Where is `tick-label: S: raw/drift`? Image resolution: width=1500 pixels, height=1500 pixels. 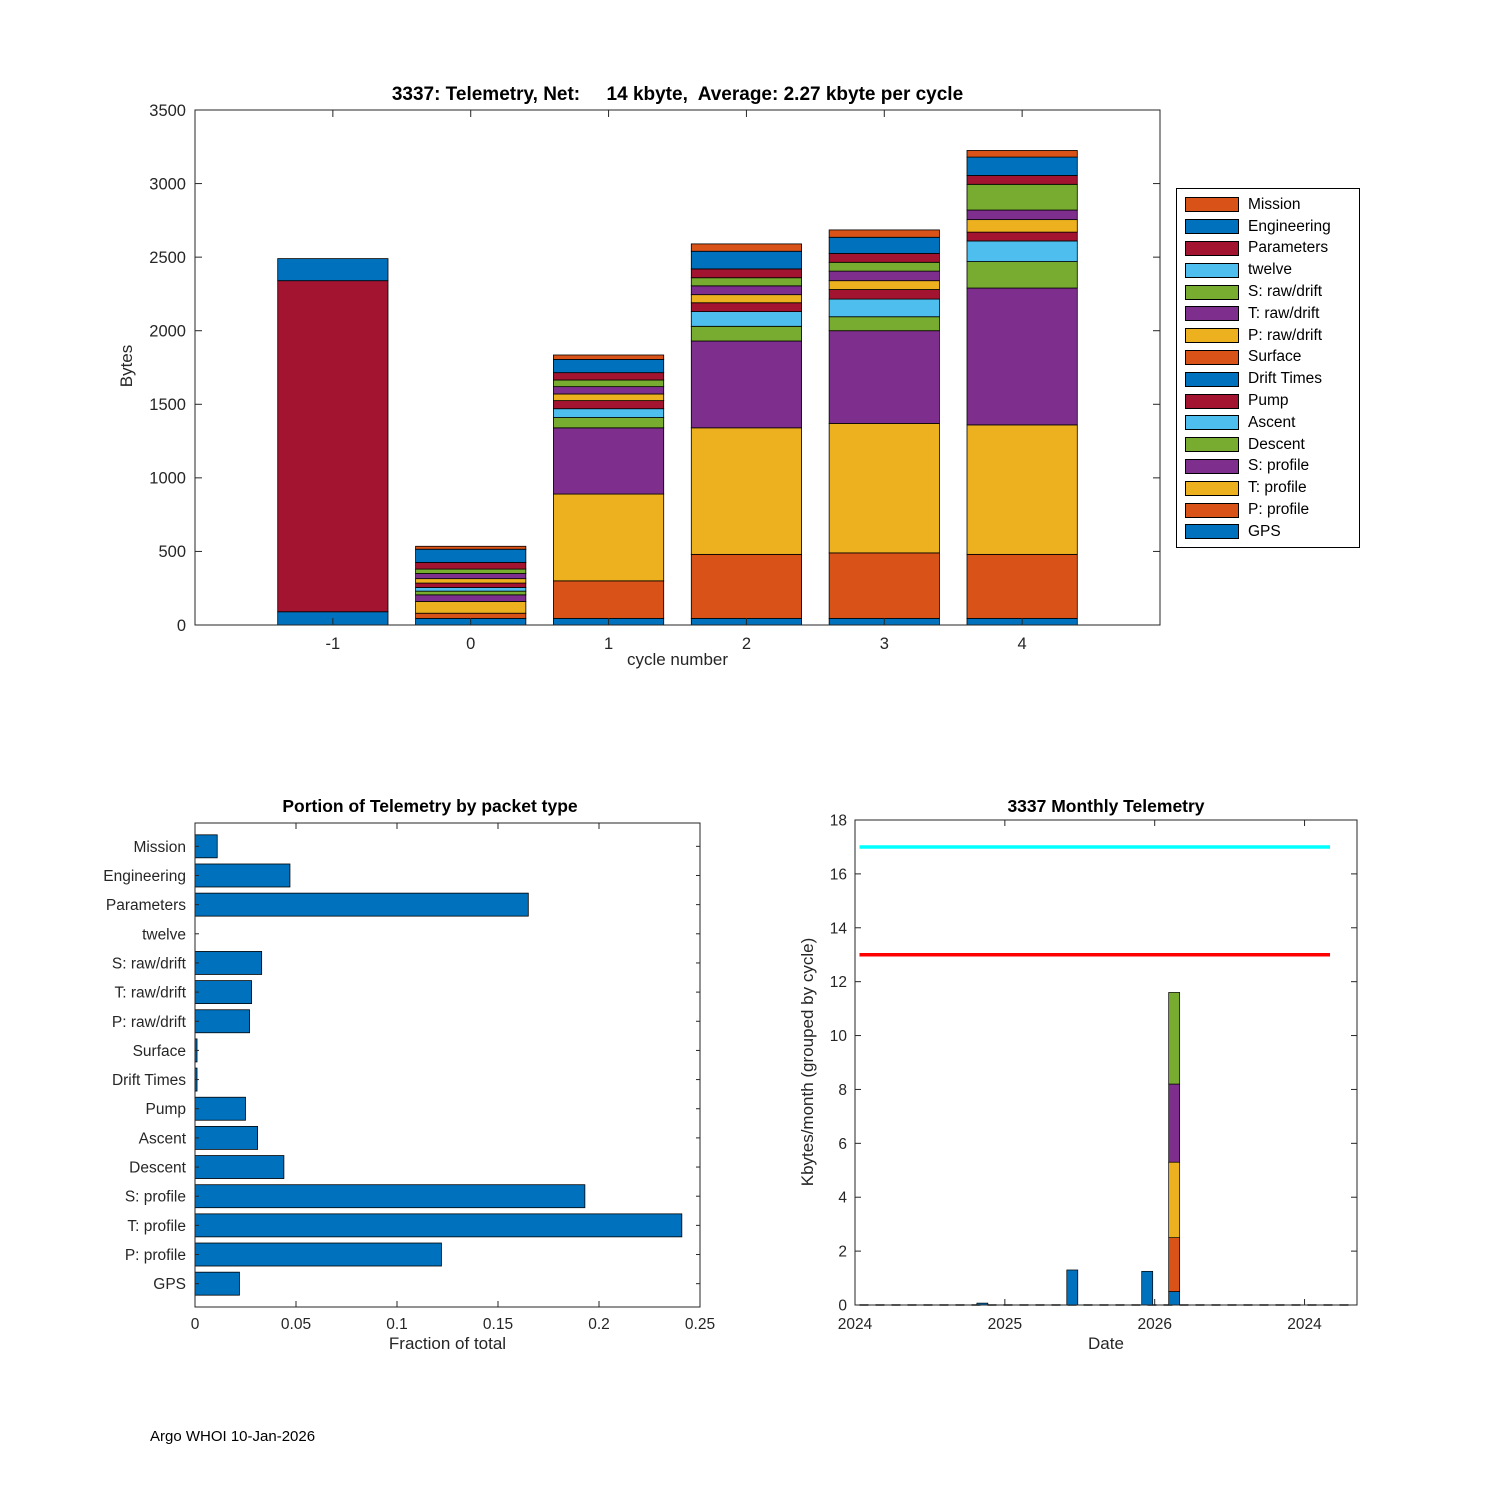
tick-label: S: raw/drift is located at coordinates (149, 963).